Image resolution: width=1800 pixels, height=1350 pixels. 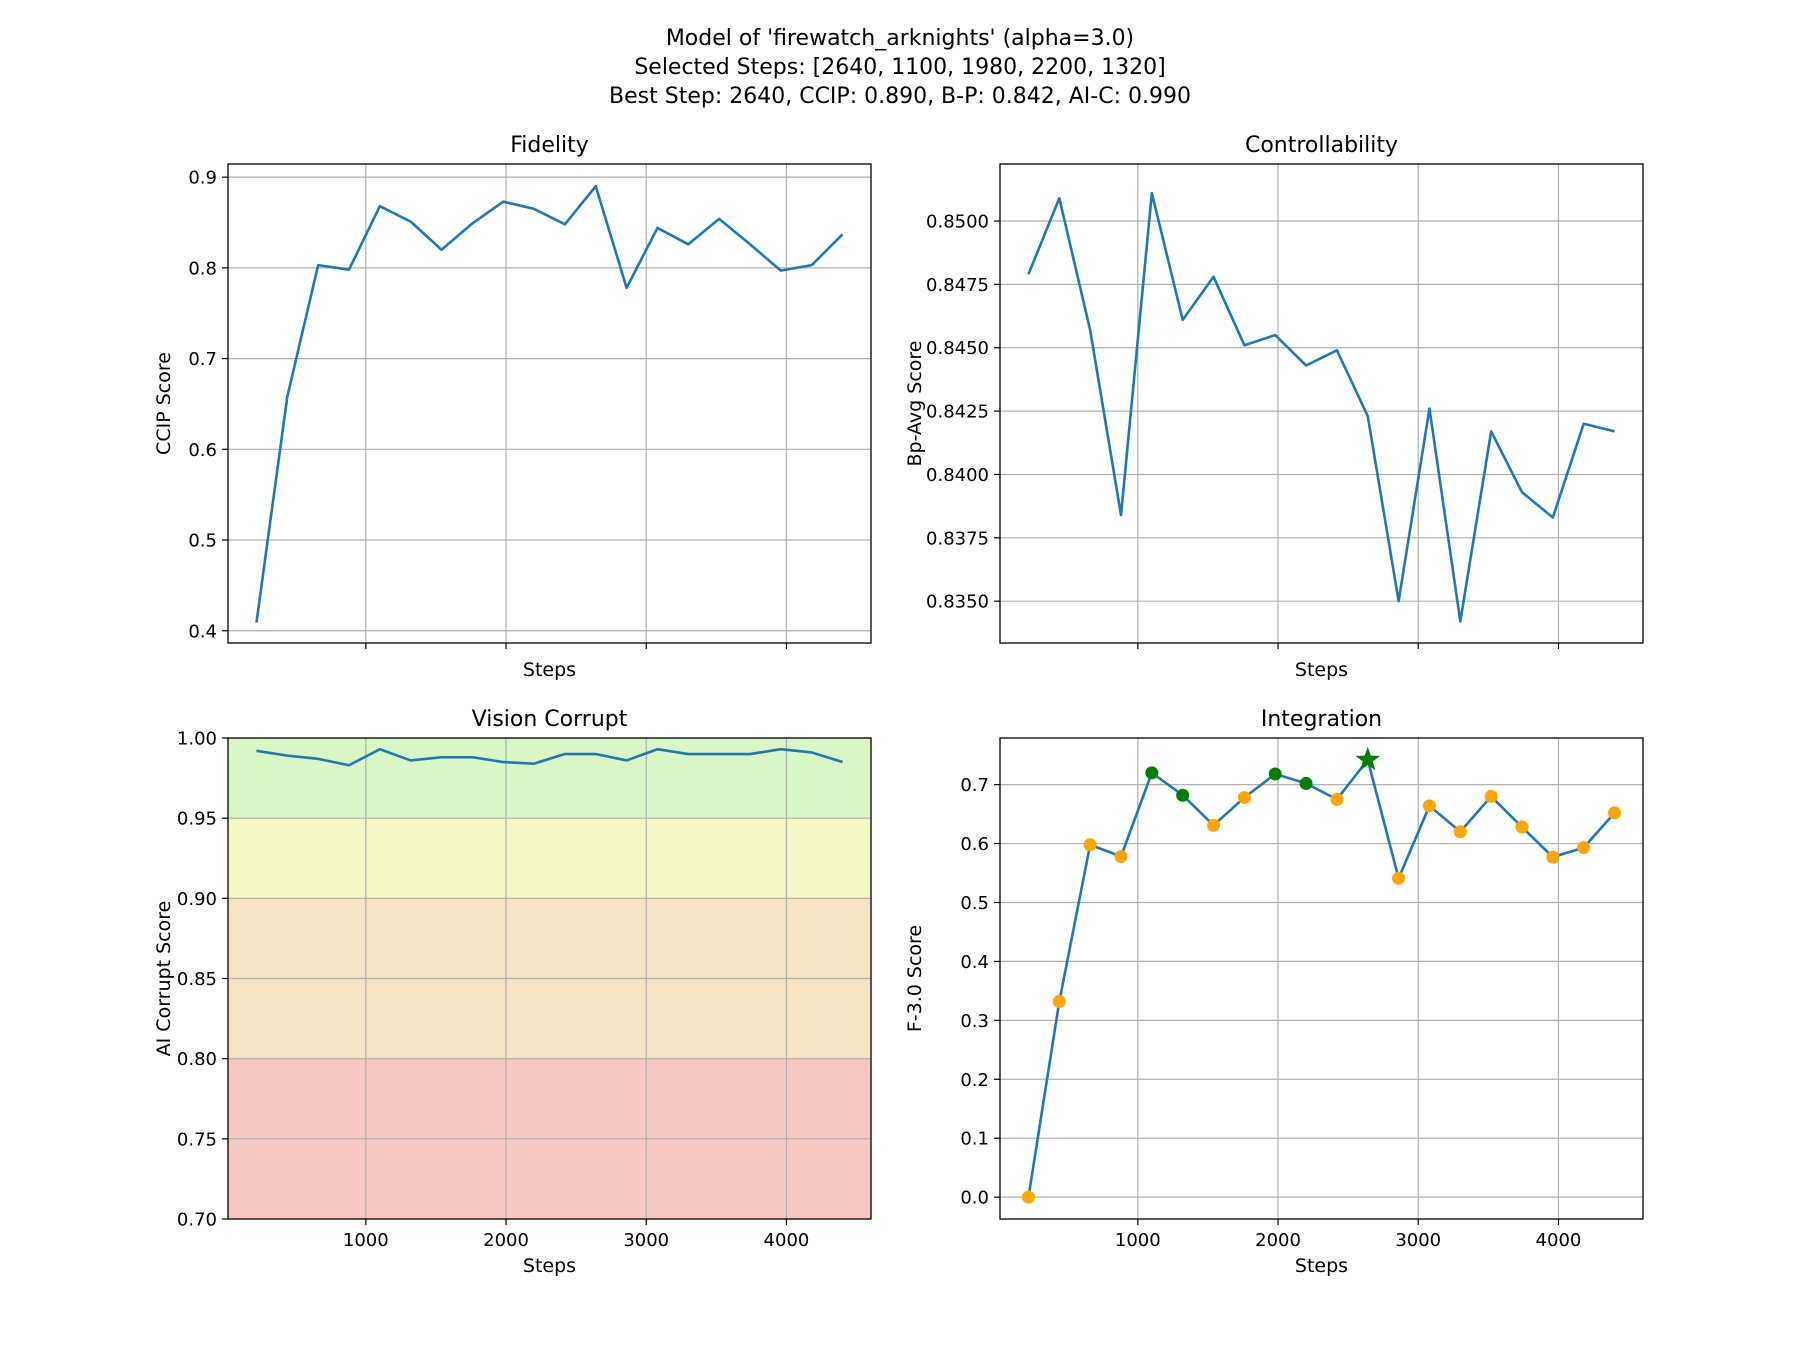 What do you see at coordinates (202, 631) in the screenshot?
I see `fidelity-ytick-label: 0.4` at bounding box center [202, 631].